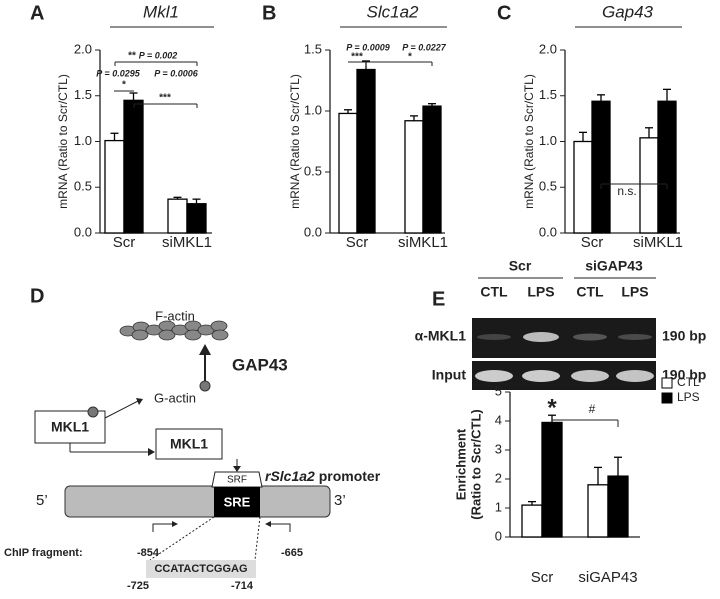 The height and width of the screenshot is (599, 720). I want to click on y-axis-label: Enrichment, so click(460, 464).